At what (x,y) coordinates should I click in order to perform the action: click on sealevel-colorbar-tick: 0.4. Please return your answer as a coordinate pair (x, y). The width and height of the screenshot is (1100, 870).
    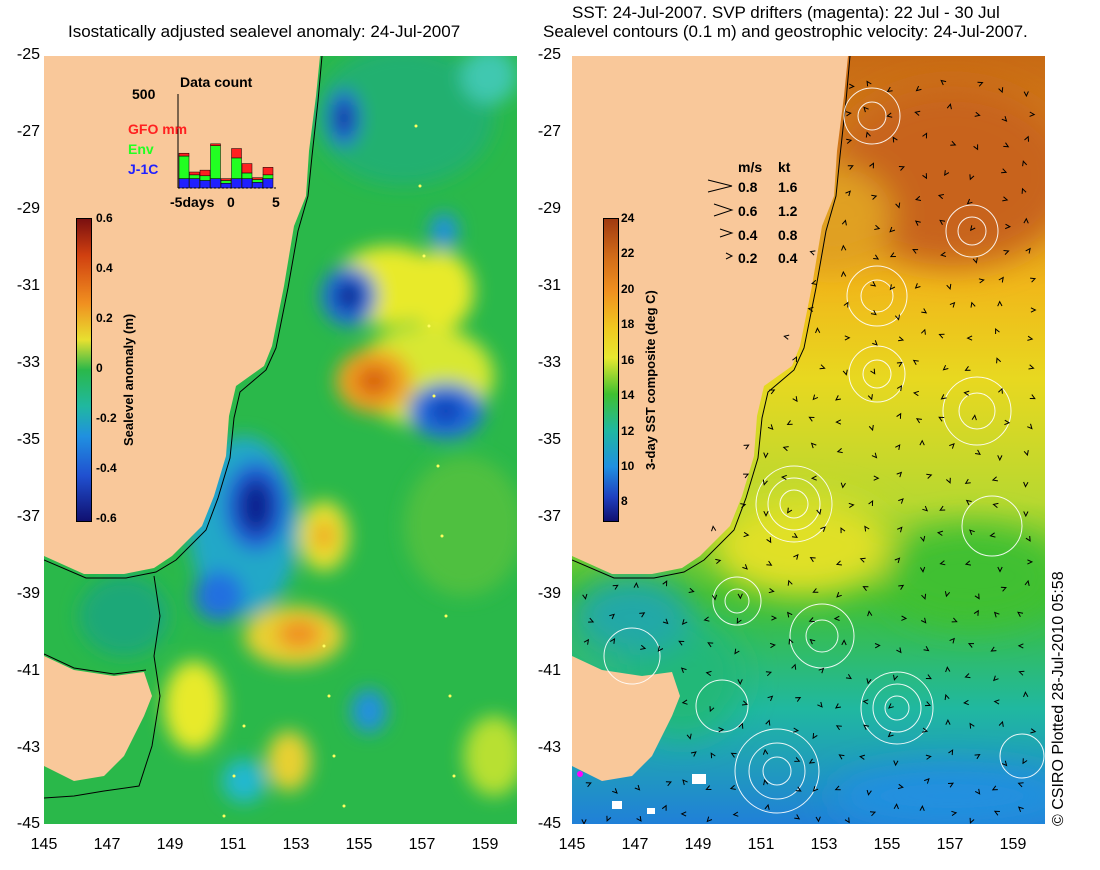
    Looking at the image, I should click on (104, 268).